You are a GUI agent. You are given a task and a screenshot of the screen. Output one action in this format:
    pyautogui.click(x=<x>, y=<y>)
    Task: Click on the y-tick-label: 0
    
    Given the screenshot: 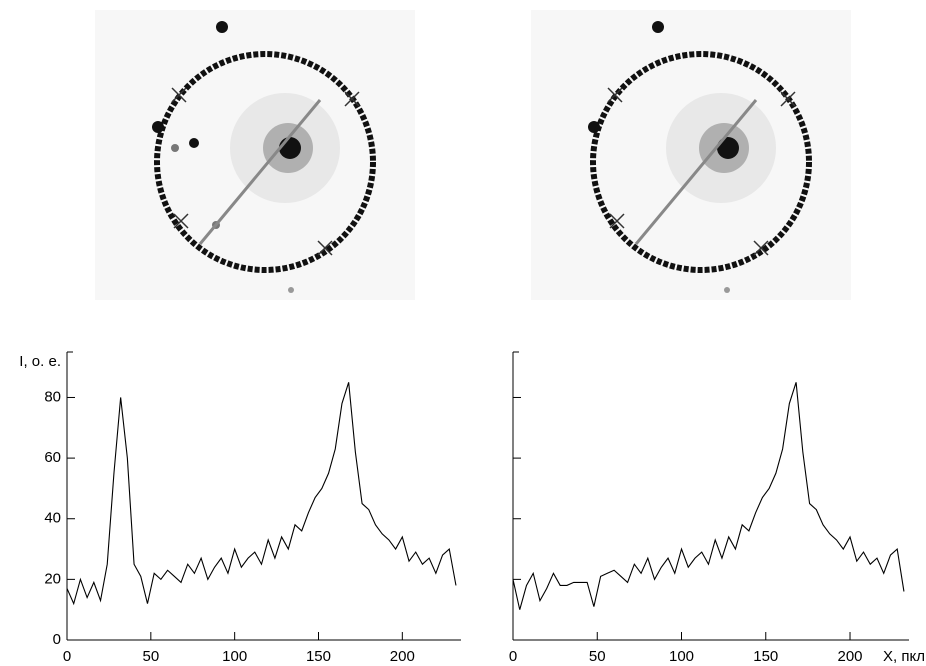 What is the action you would take?
    pyautogui.click(x=57, y=639)
    